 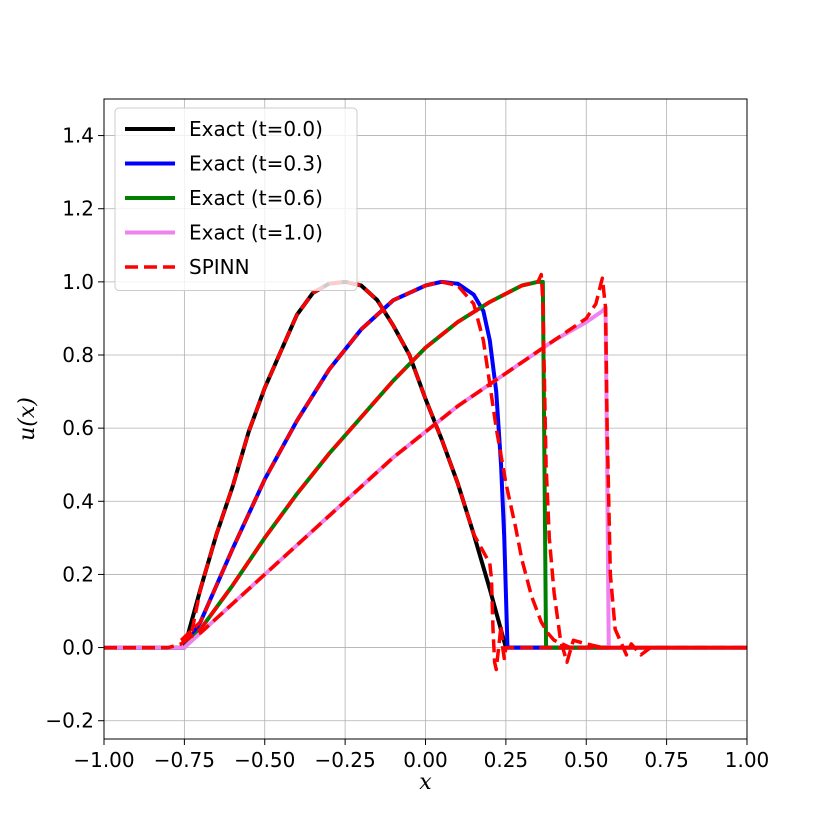 What do you see at coordinates (425, 782) in the screenshot?
I see `x-axis-label: x` at bounding box center [425, 782].